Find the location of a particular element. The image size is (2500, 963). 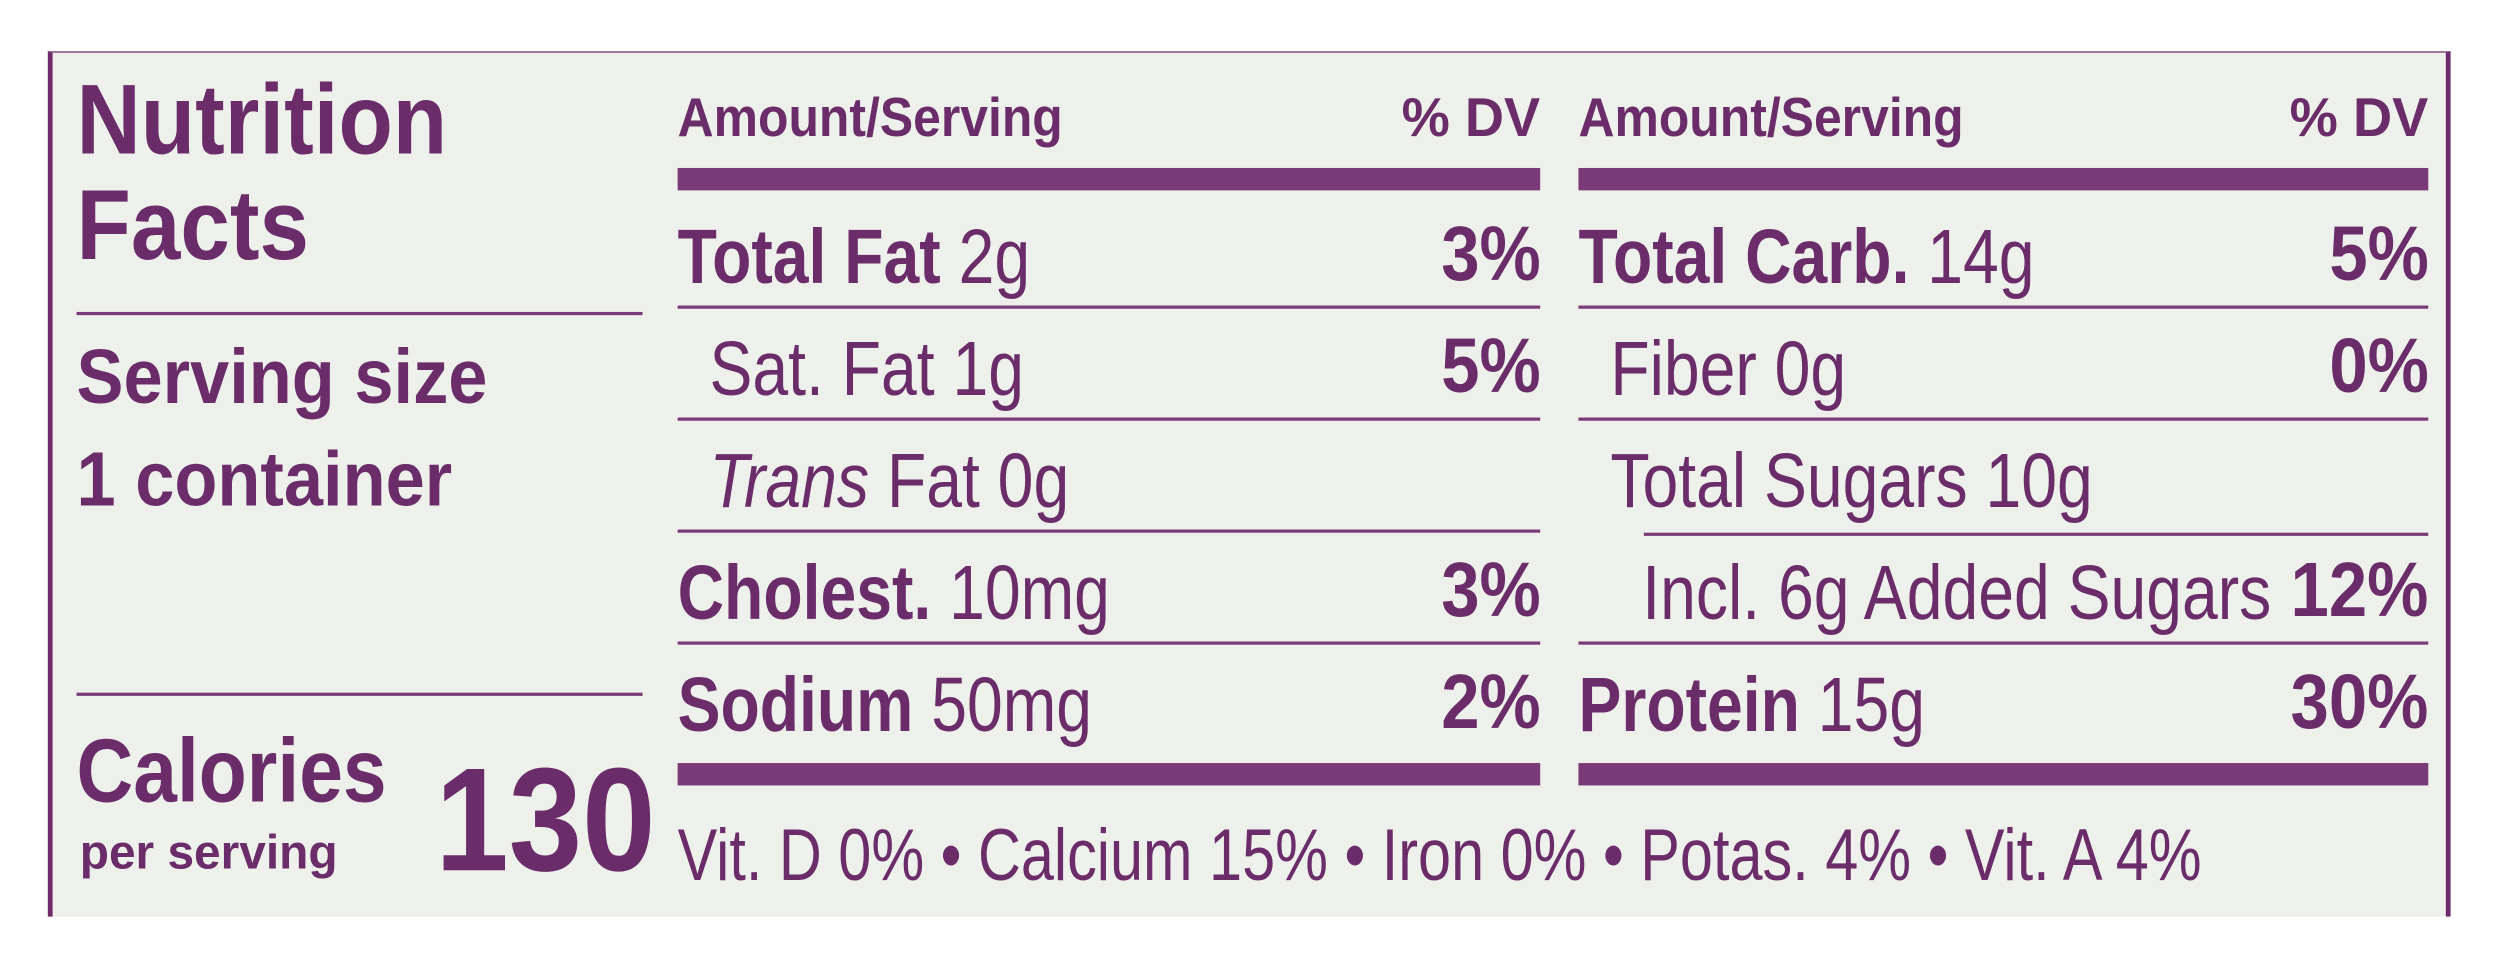

row: Cholest. 10mg 3% is located at coordinates (1109, 589).